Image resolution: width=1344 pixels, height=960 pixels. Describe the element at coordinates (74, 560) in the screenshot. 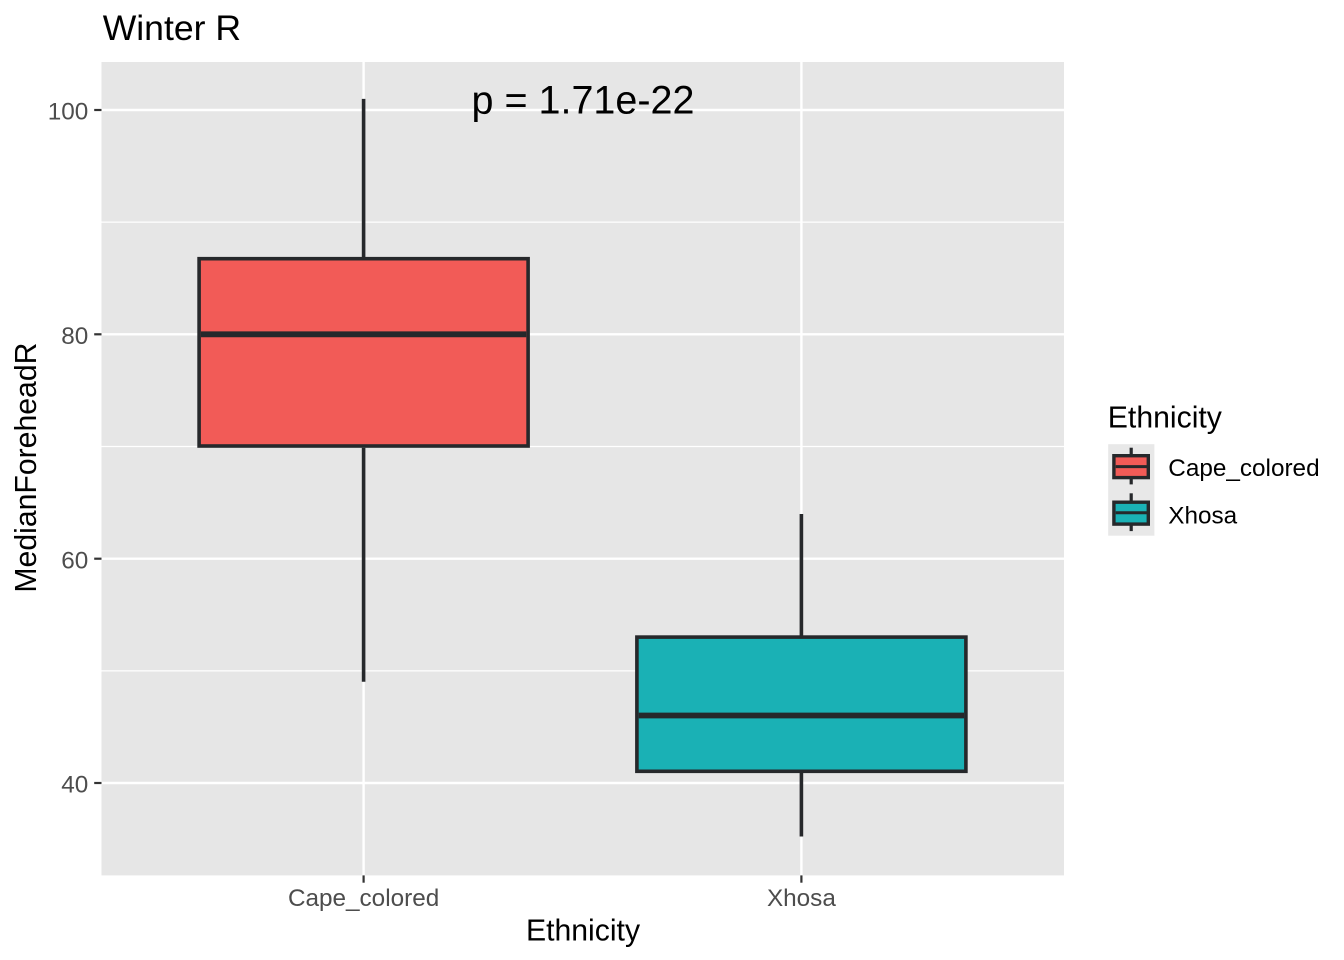

I see `svg-text: 60` at that location.